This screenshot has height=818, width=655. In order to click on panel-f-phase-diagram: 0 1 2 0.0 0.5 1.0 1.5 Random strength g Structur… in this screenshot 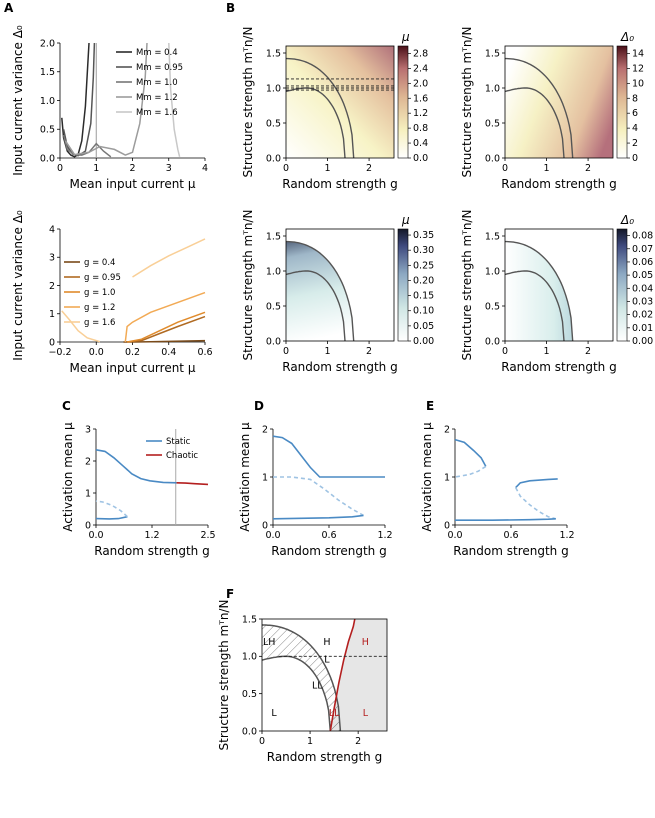, I will do `click(302, 682)`.